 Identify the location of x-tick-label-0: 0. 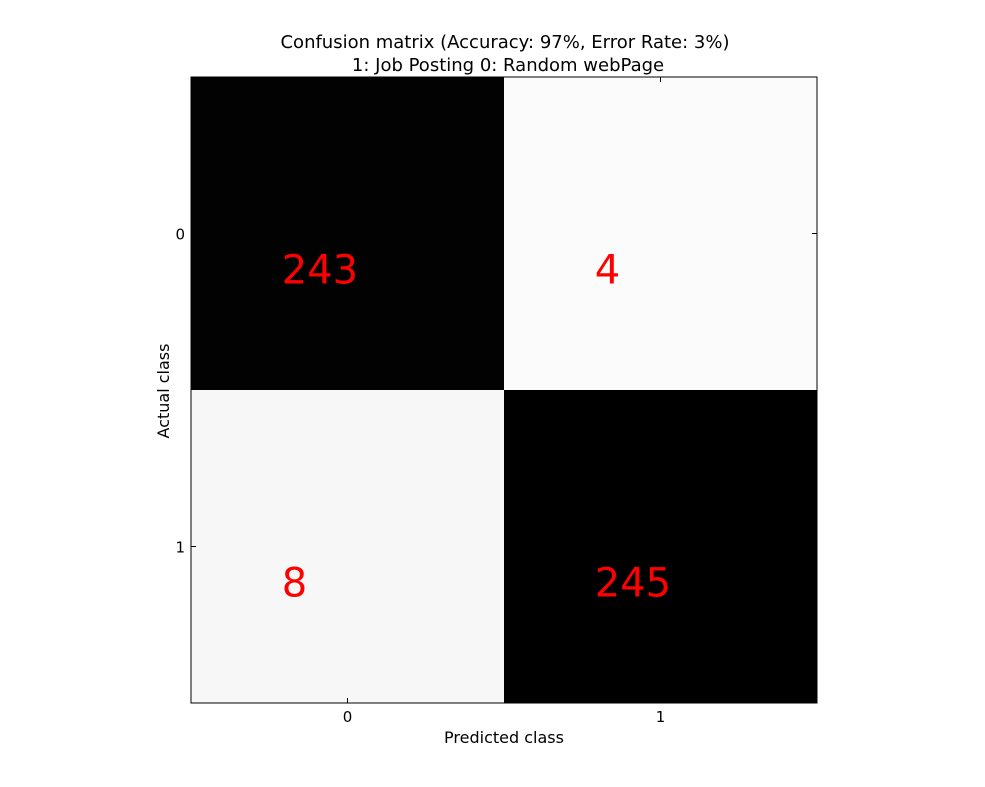
(348, 717).